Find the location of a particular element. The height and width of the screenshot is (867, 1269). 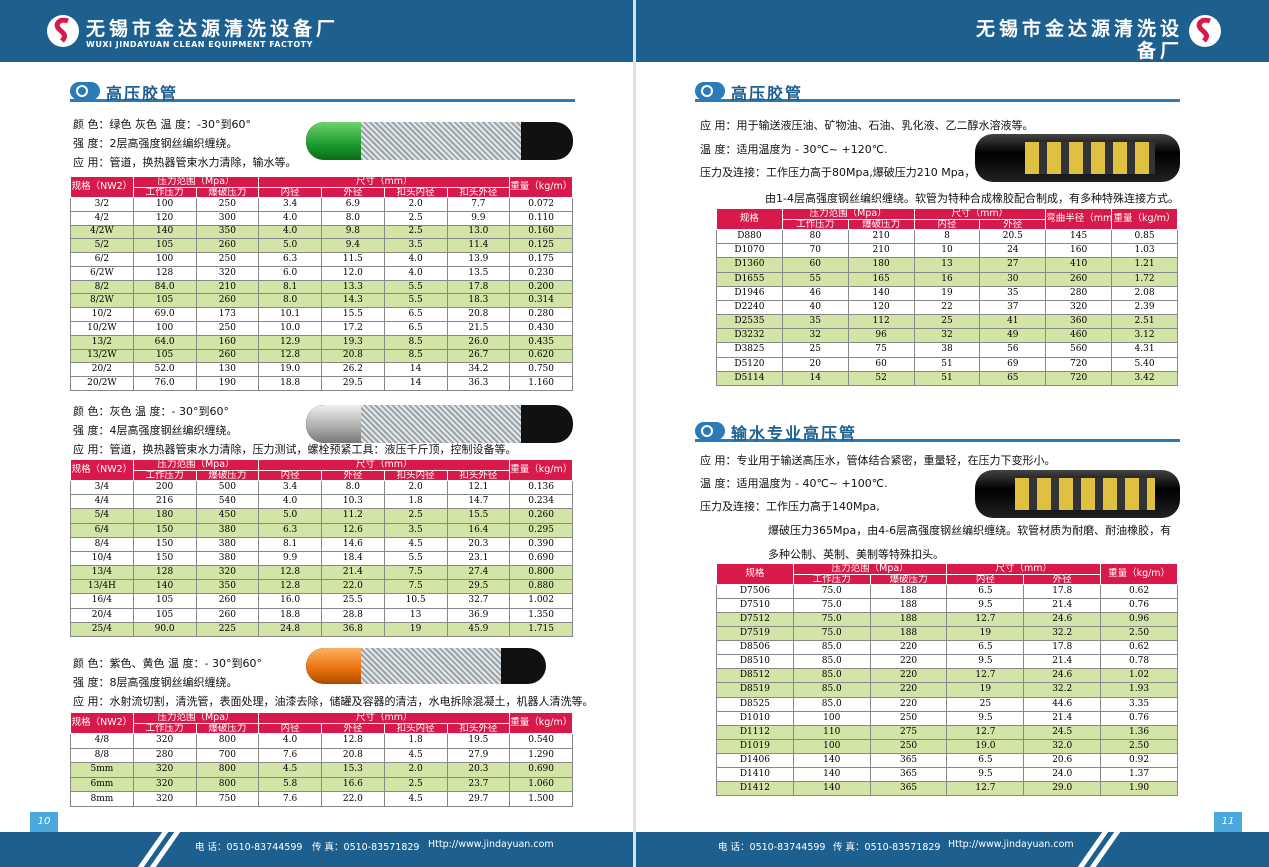

cell: 365 is located at coordinates (908, 788).